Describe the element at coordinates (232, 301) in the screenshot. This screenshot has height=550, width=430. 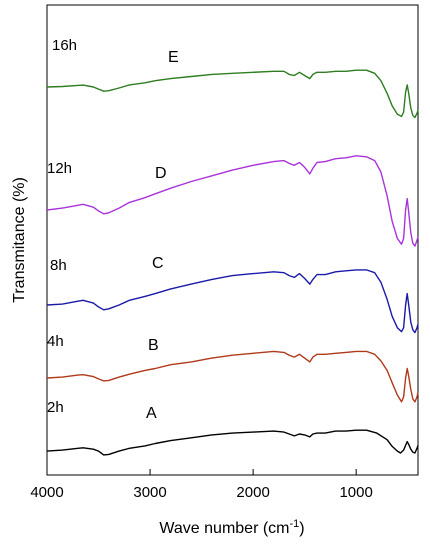
I see `series-line-c` at that location.